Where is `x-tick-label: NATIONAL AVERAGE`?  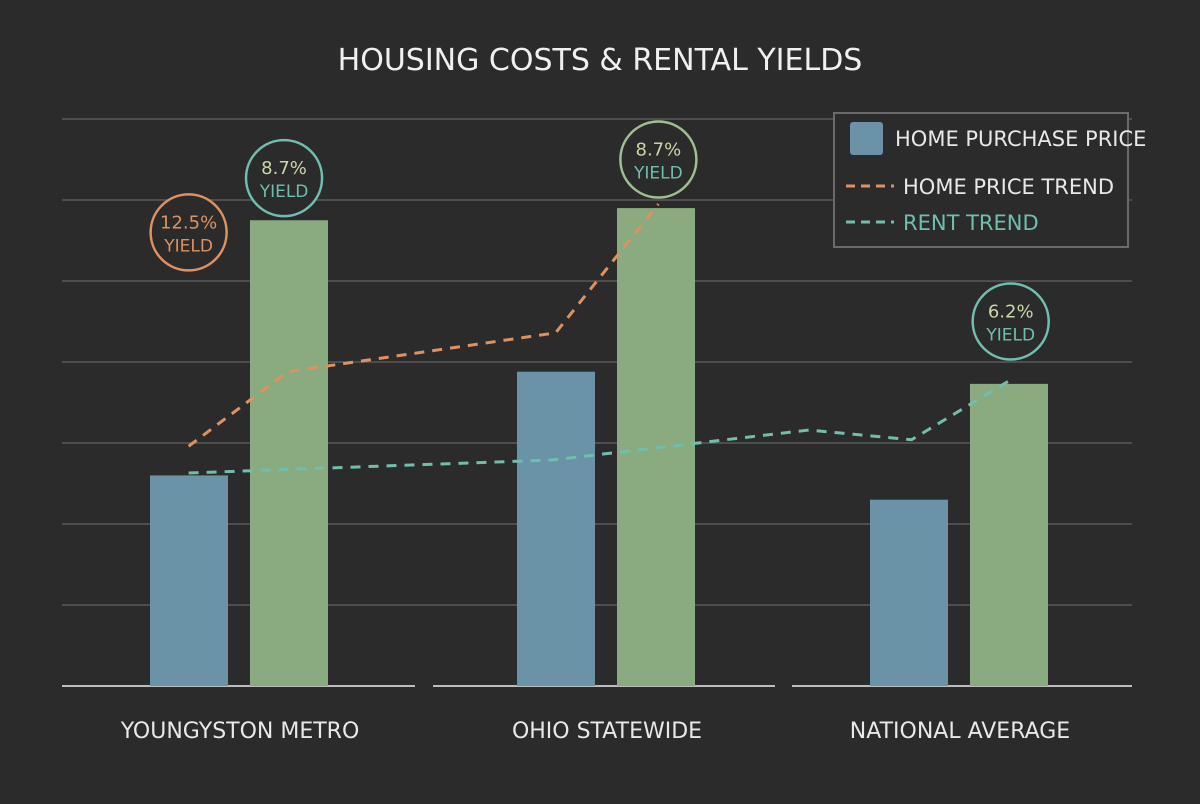
x-tick-label: NATIONAL AVERAGE is located at coordinates (960, 731).